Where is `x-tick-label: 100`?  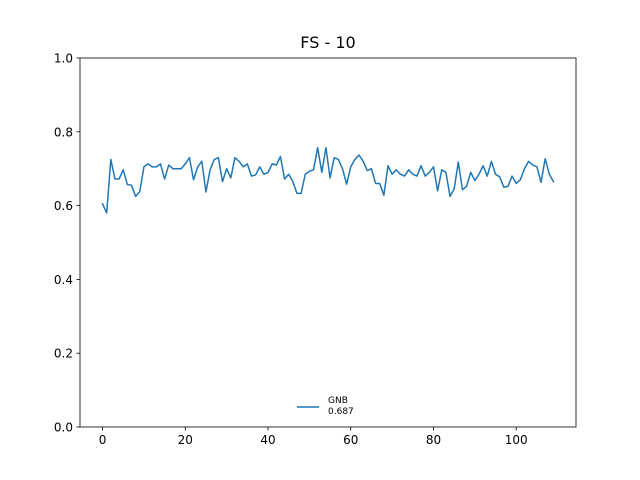 x-tick-label: 100 is located at coordinates (516, 440).